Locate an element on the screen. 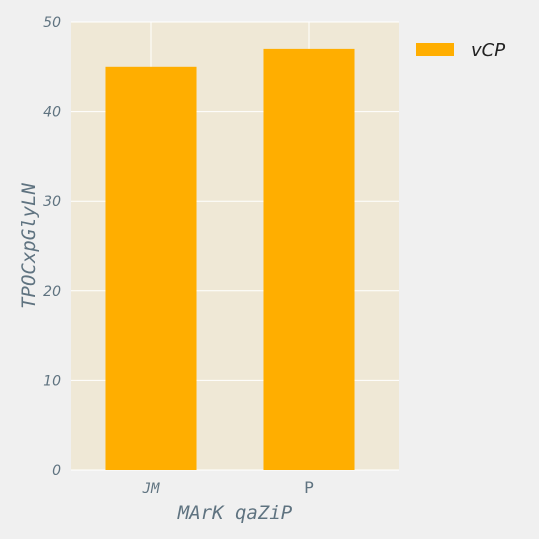  y-tick-label: 40 is located at coordinates (52, 113).